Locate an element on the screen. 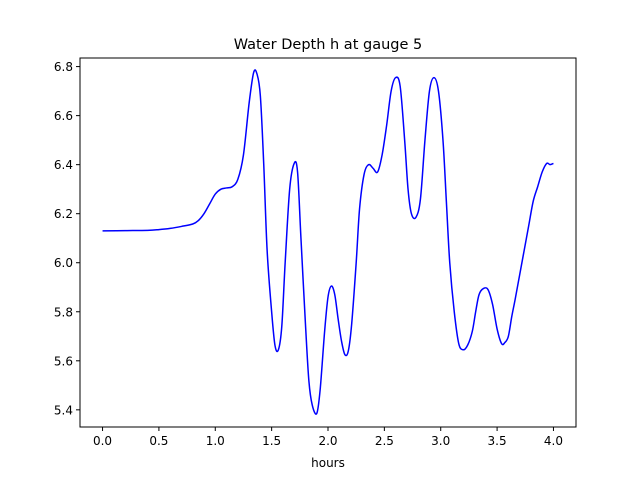 This screenshot has width=640, height=480. x-tick-label: 0.0 is located at coordinates (102, 441).